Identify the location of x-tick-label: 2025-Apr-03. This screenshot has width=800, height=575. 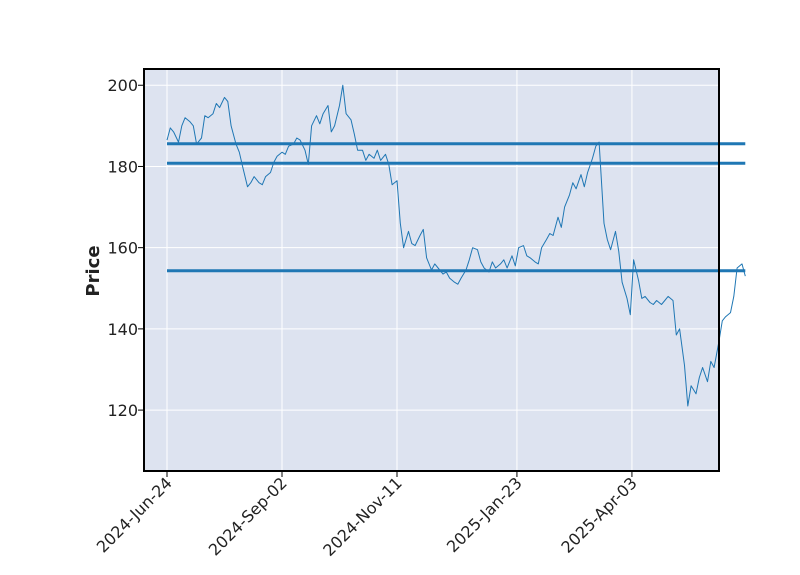
(598, 514).